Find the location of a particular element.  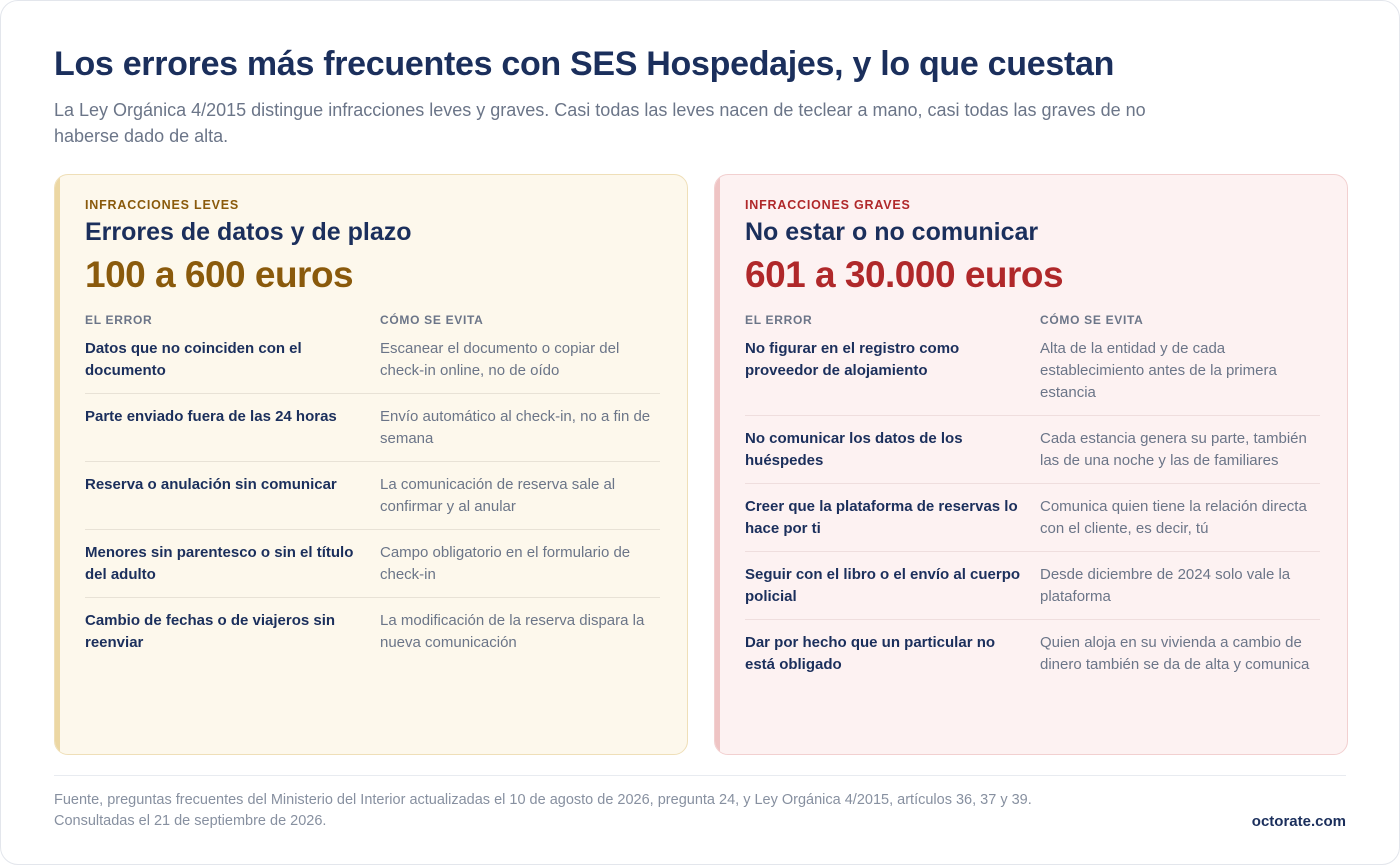

error-cell: Datos que no coinciden con el documento is located at coordinates (193, 359).